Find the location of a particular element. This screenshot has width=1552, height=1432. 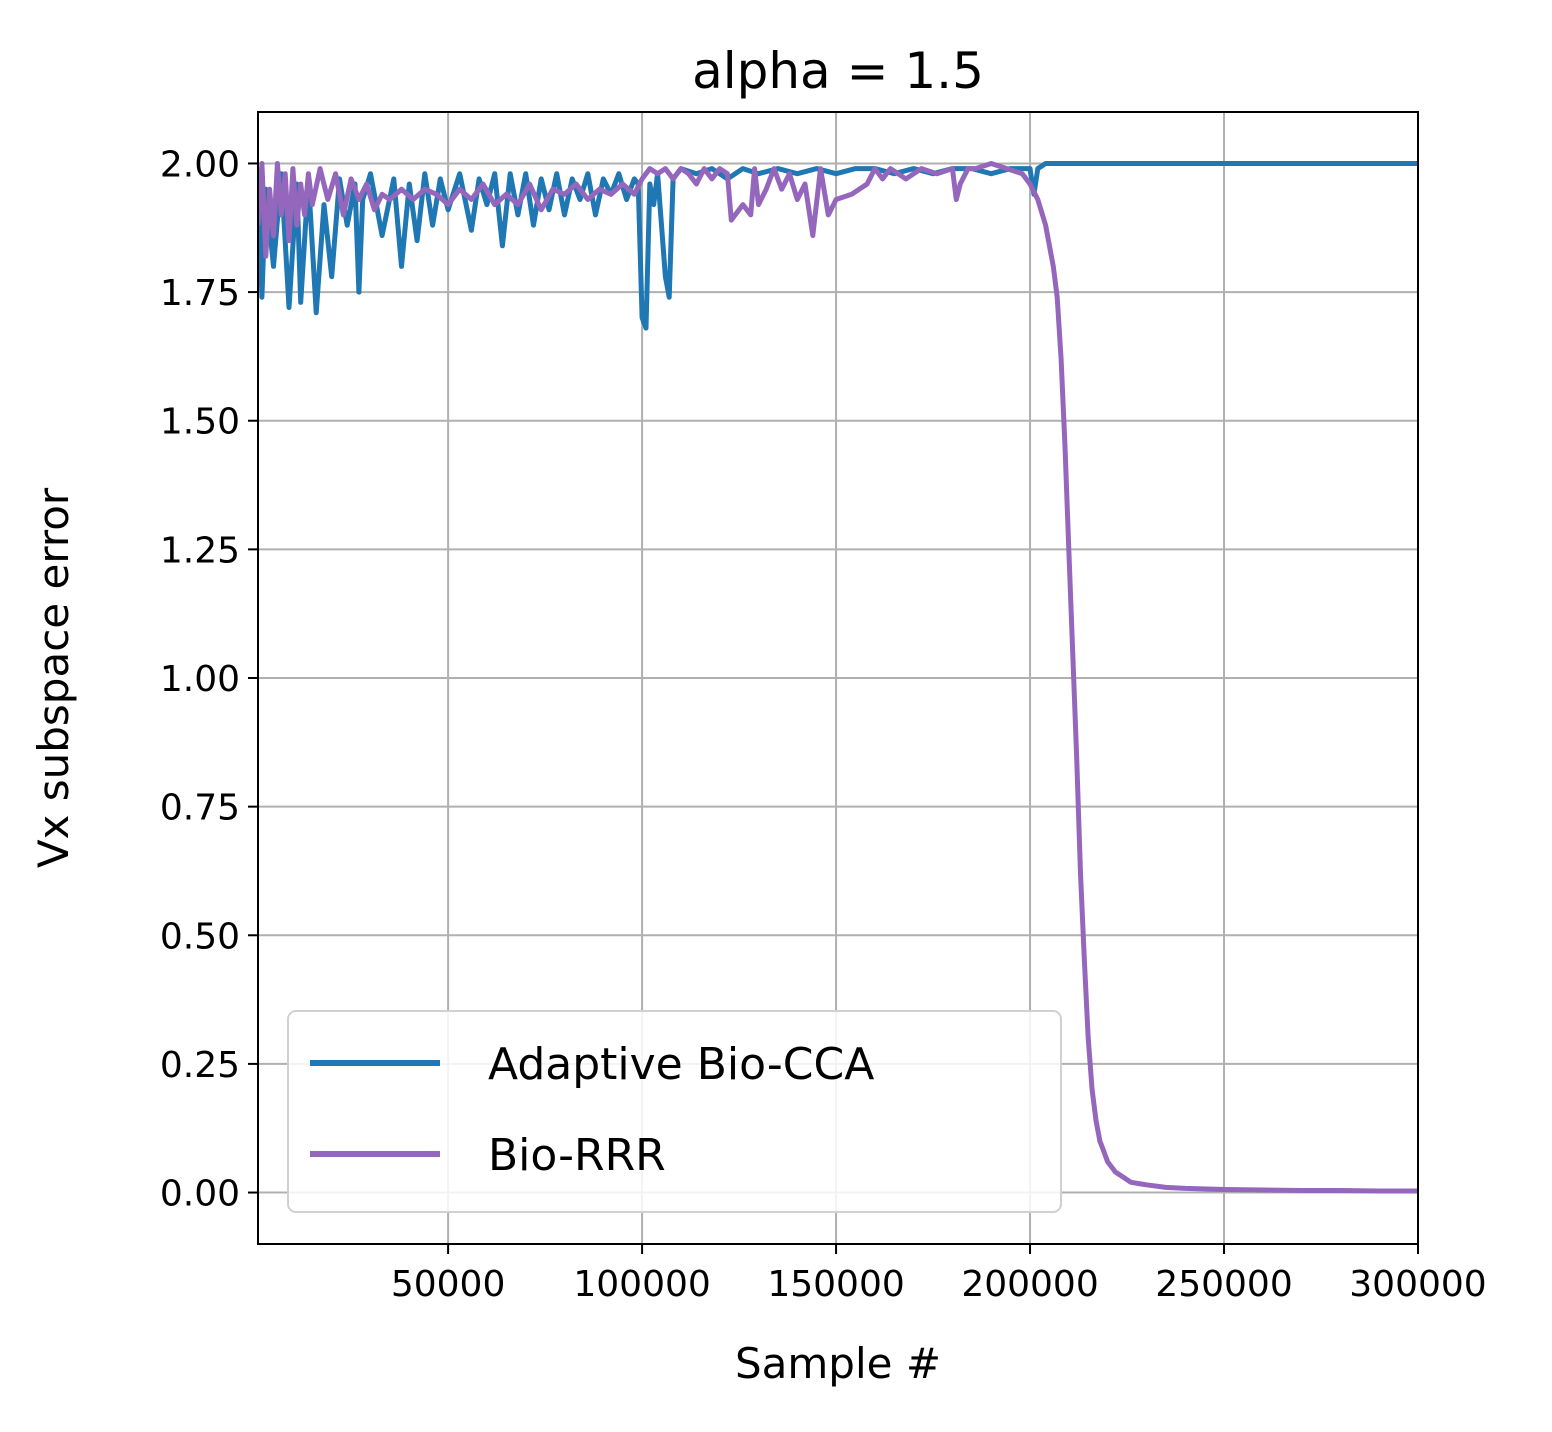

y-tick-label: 0.00 is located at coordinates (200, 1194).